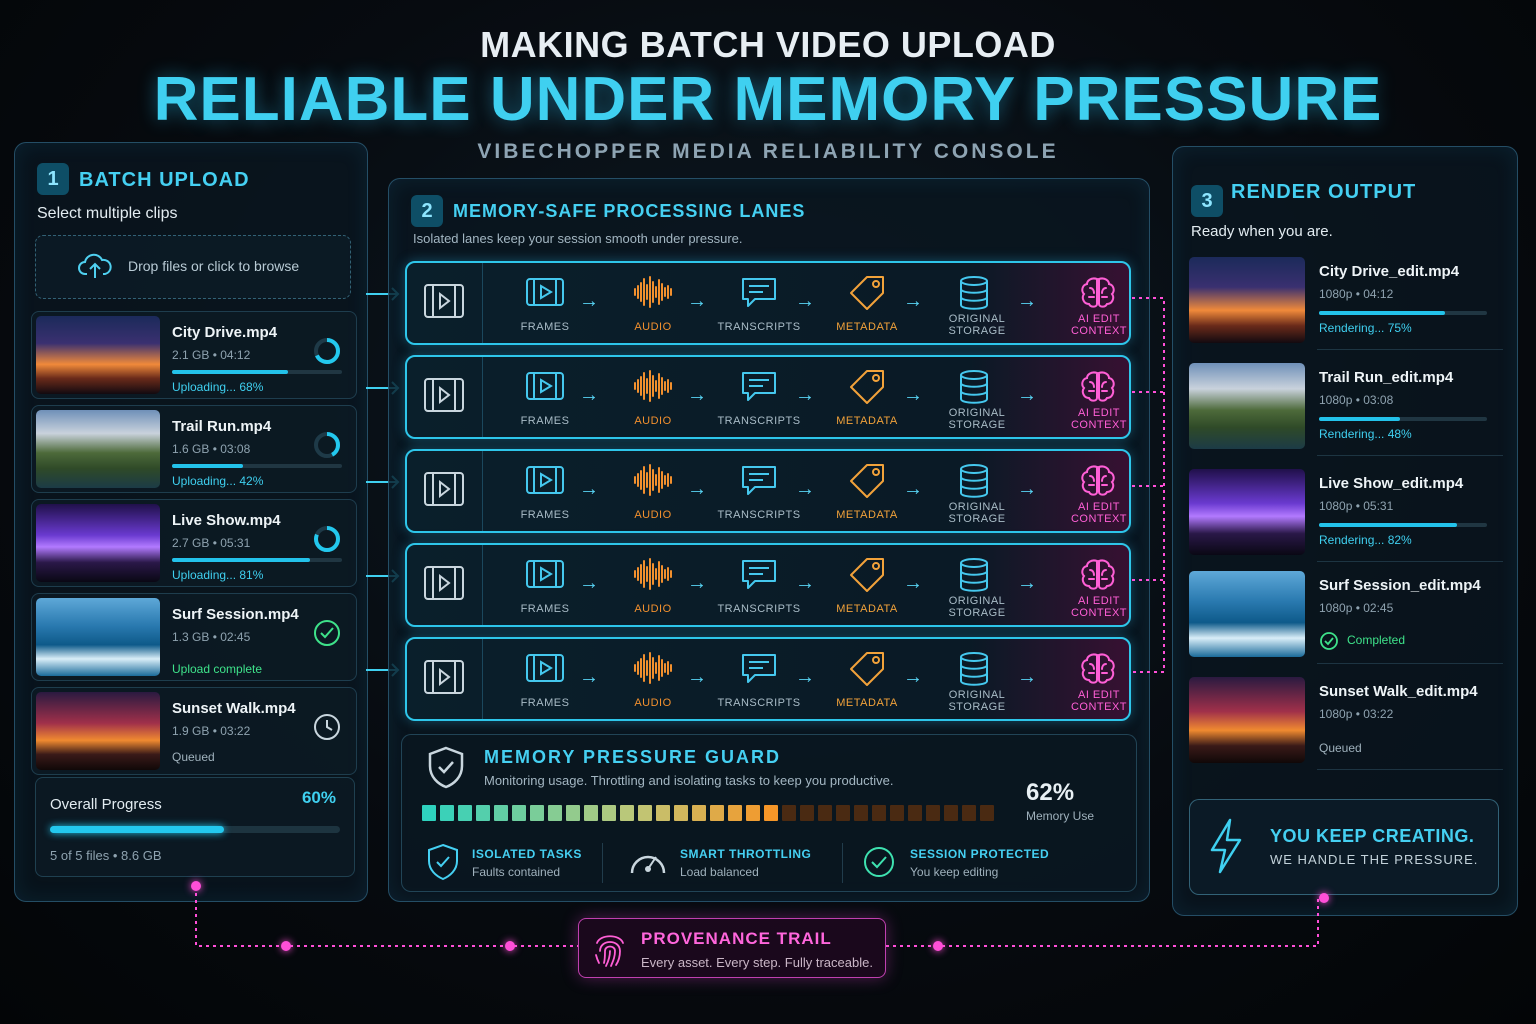  What do you see at coordinates (194, 731) in the screenshot?
I see `clip-row: Sunset Walk.mp4 1.9 GB • 03:22 Queued` at bounding box center [194, 731].